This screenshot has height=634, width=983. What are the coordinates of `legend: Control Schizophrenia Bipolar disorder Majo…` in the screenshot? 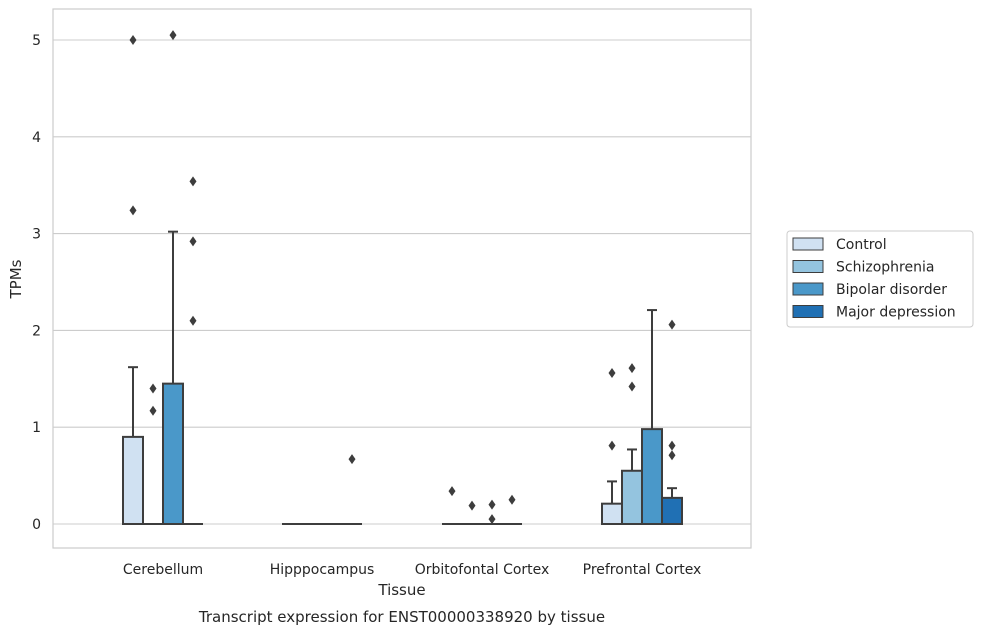 It's located at (880, 279).